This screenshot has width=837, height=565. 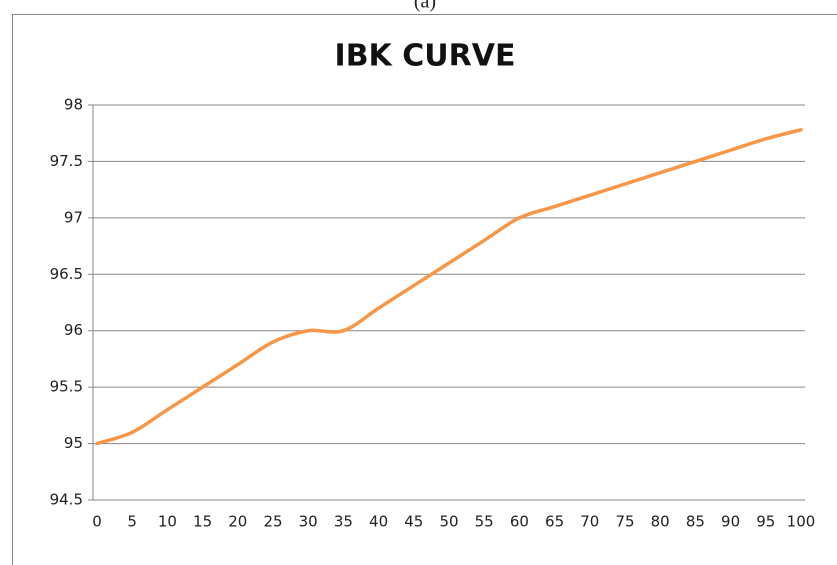 What do you see at coordinates (272, 522) in the screenshot?
I see `x-tick-label: 25` at bounding box center [272, 522].